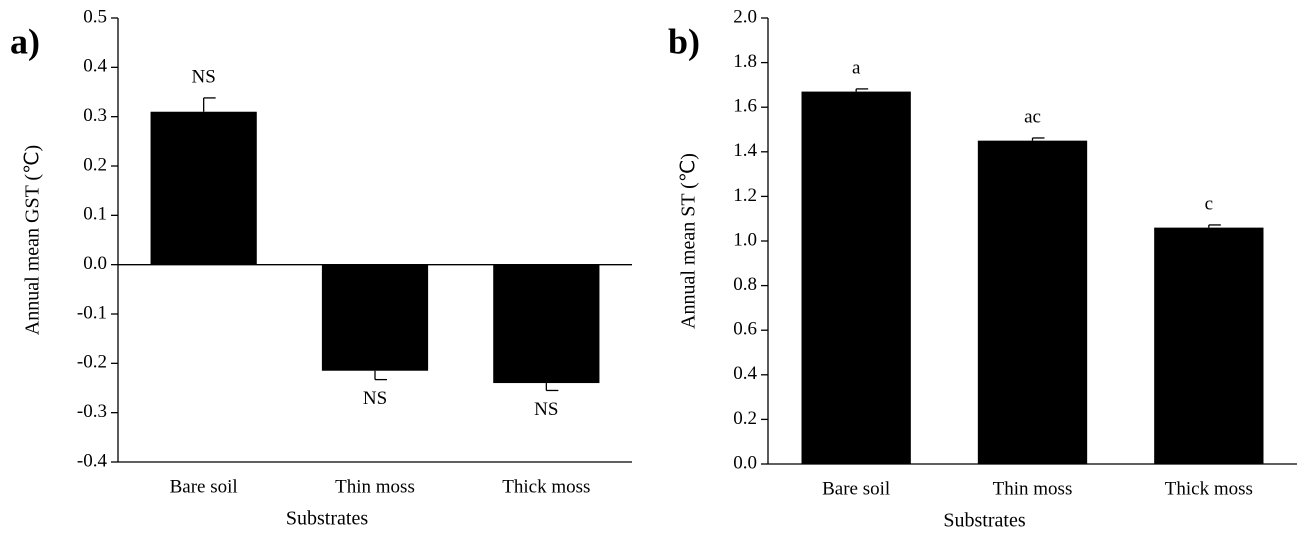 This screenshot has width=1304, height=535. I want to click on y-tick-label: 0.5, so click(95, 16).